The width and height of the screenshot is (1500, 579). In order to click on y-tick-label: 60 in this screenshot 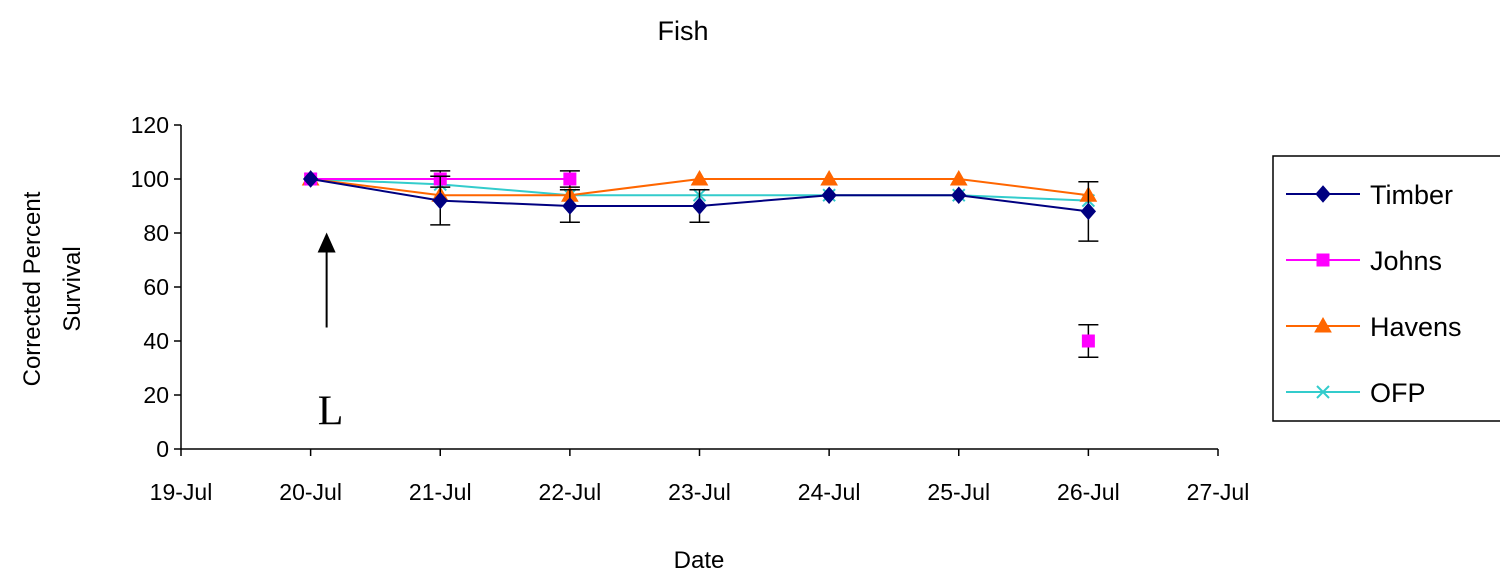, I will do `click(156, 287)`.